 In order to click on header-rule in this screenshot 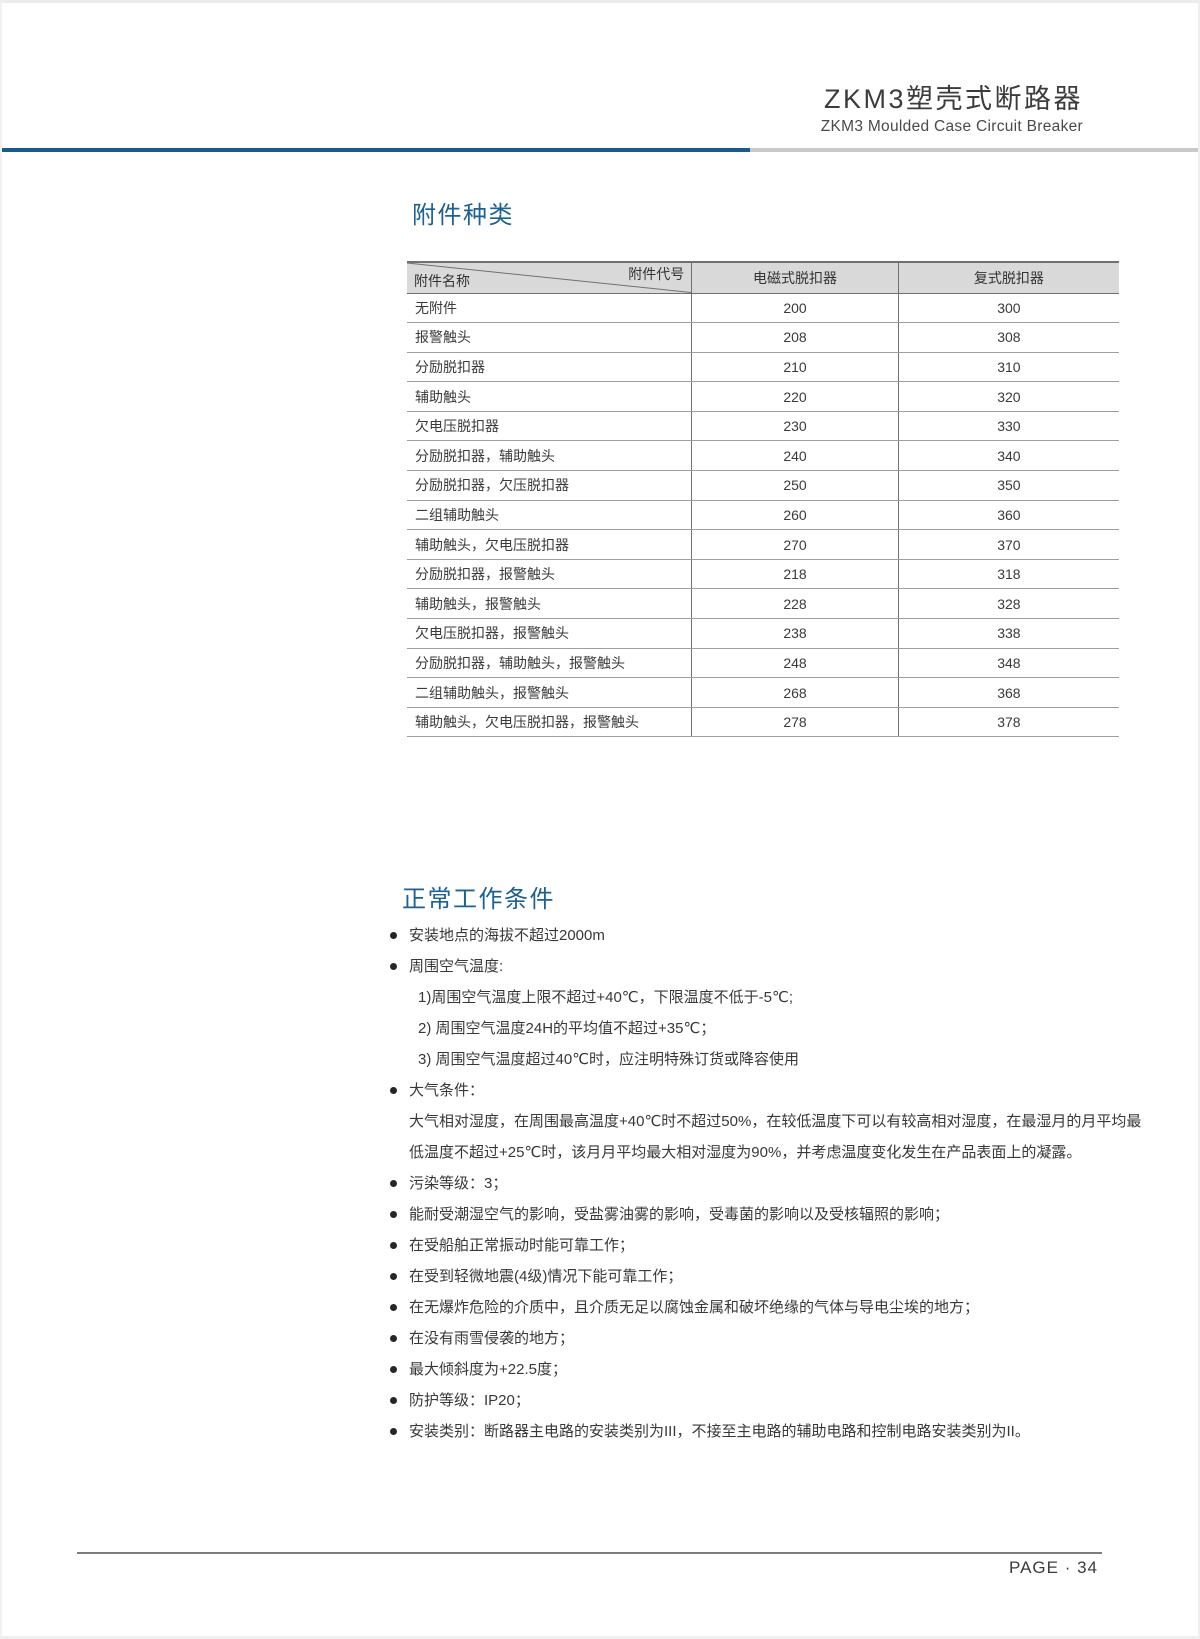, I will do `click(600, 150)`.